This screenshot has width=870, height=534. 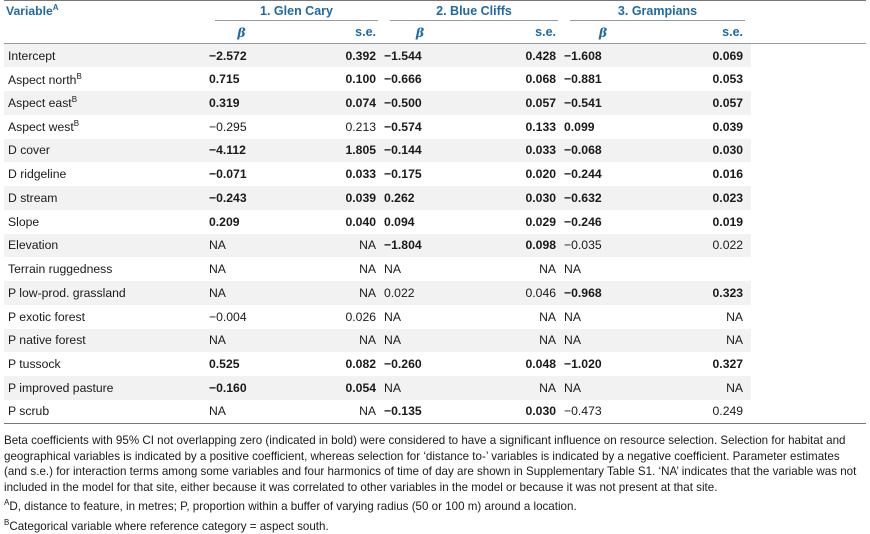 What do you see at coordinates (67, 292) in the screenshot?
I see `variable-name: P low-prod. grassland` at bounding box center [67, 292].